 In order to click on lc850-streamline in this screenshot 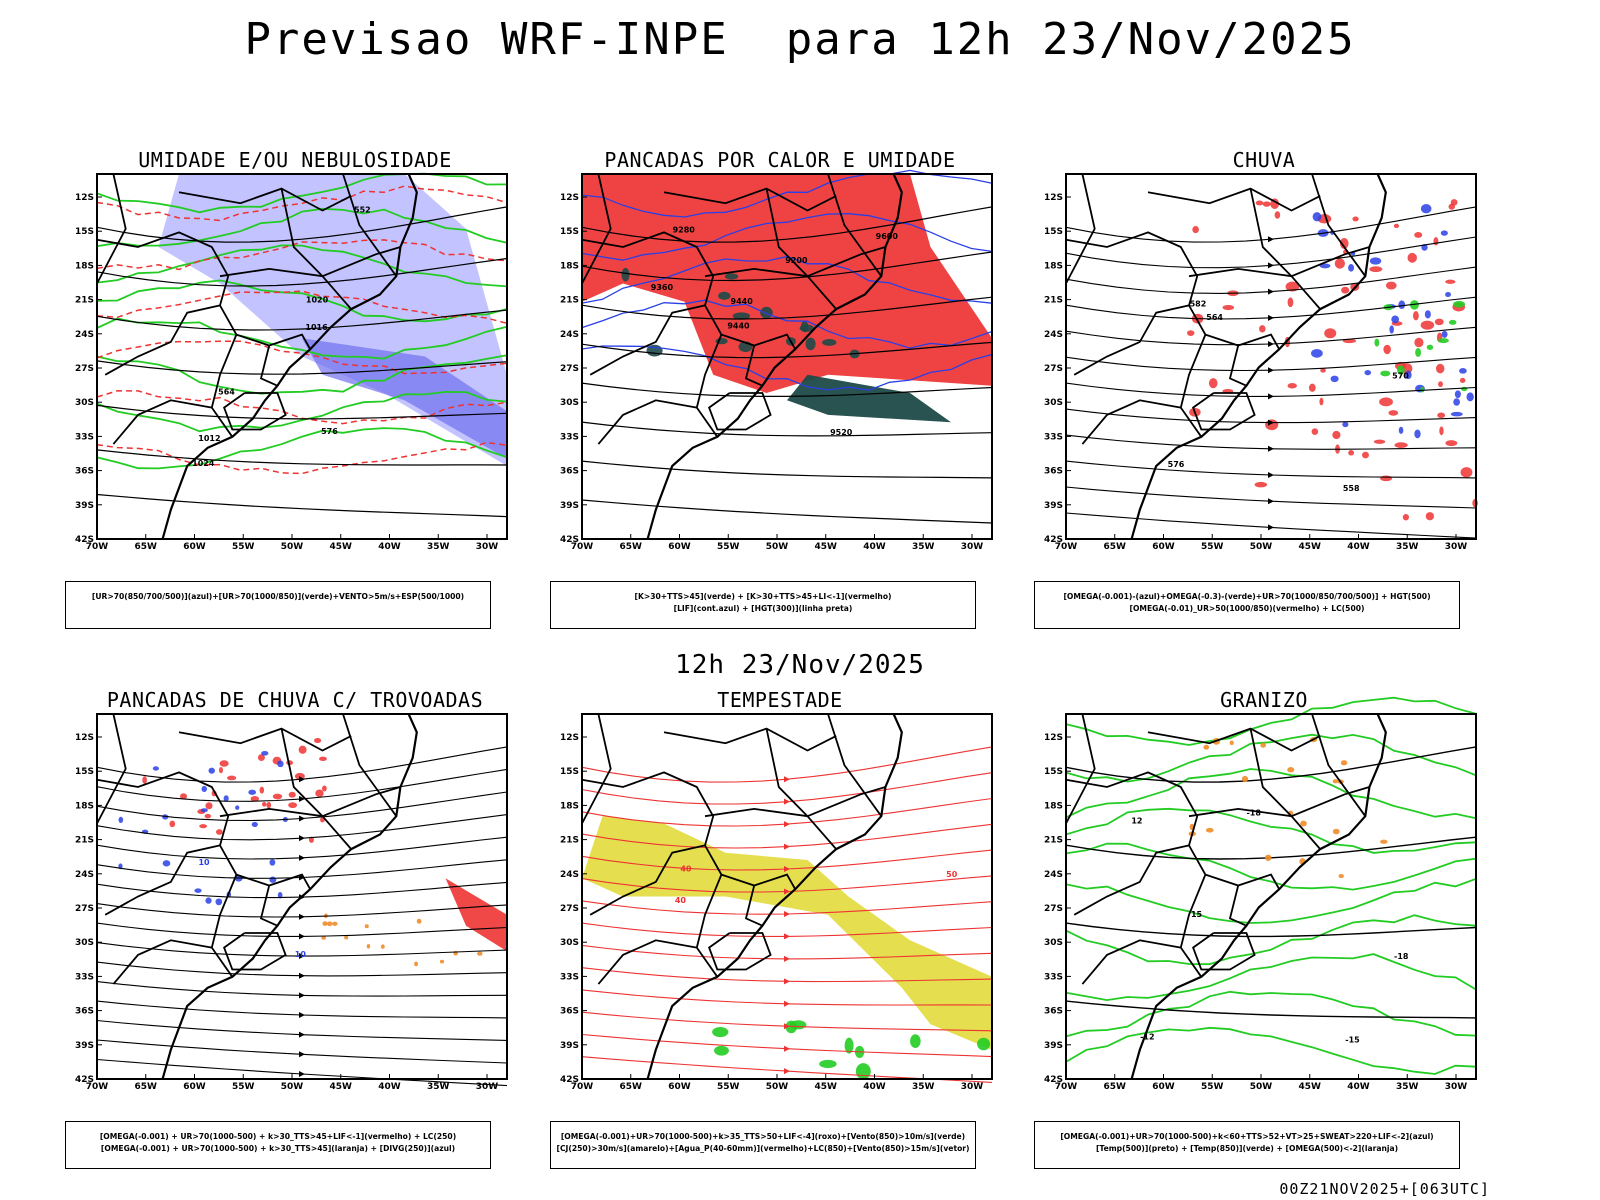, I will do `click(787, 1045)`.